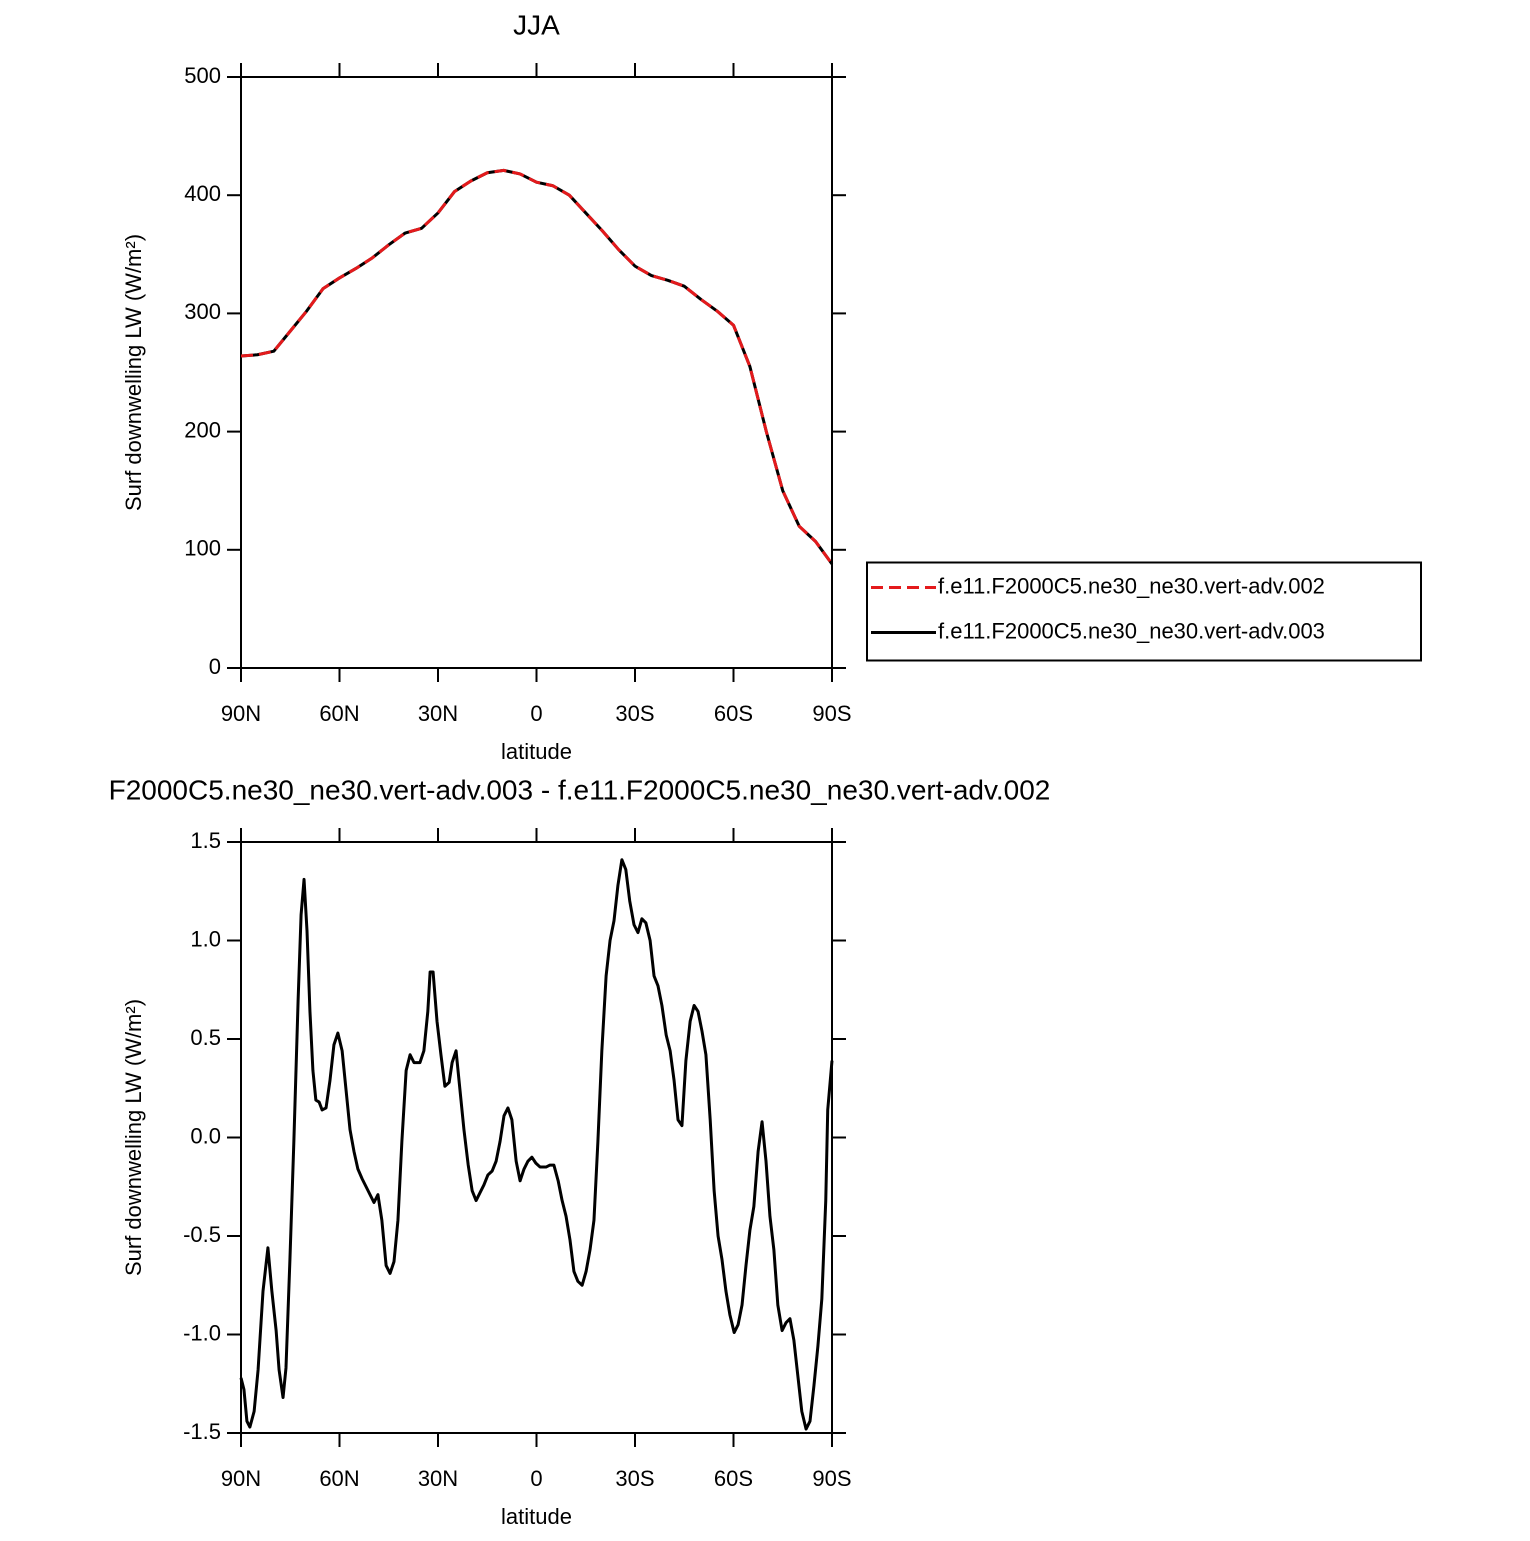  Describe the element at coordinates (536, 24) in the screenshot. I see `chart-title: JJA` at that location.